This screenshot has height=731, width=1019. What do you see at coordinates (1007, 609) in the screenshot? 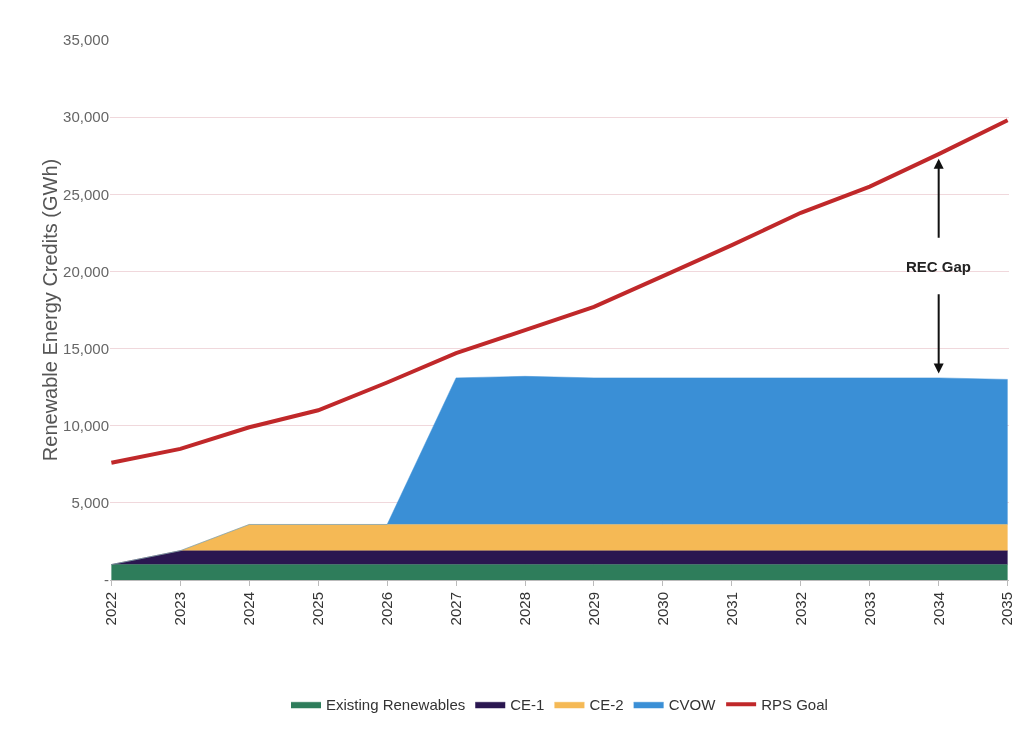
I see `x-tick-label: 2035` at bounding box center [1007, 609].